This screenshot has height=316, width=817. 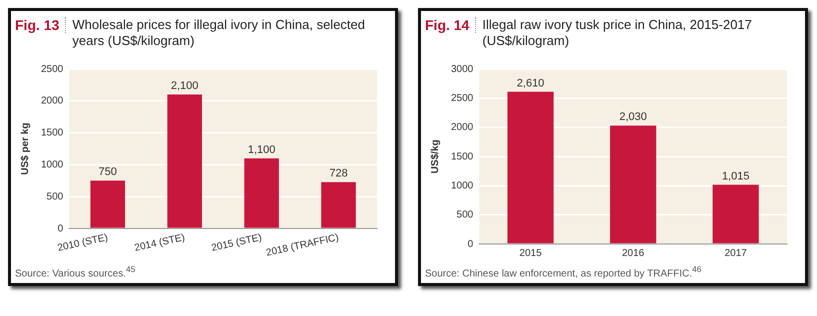 I want to click on caption: Fig. 14, so click(x=450, y=25).